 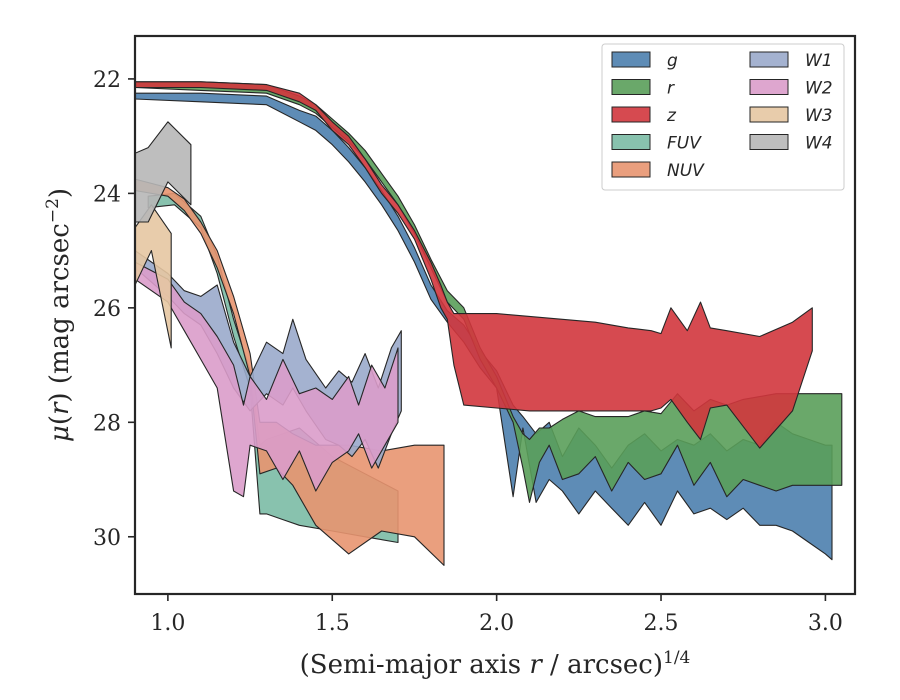 What do you see at coordinates (107, 194) in the screenshot?
I see `y-tick-label: 24` at bounding box center [107, 194].